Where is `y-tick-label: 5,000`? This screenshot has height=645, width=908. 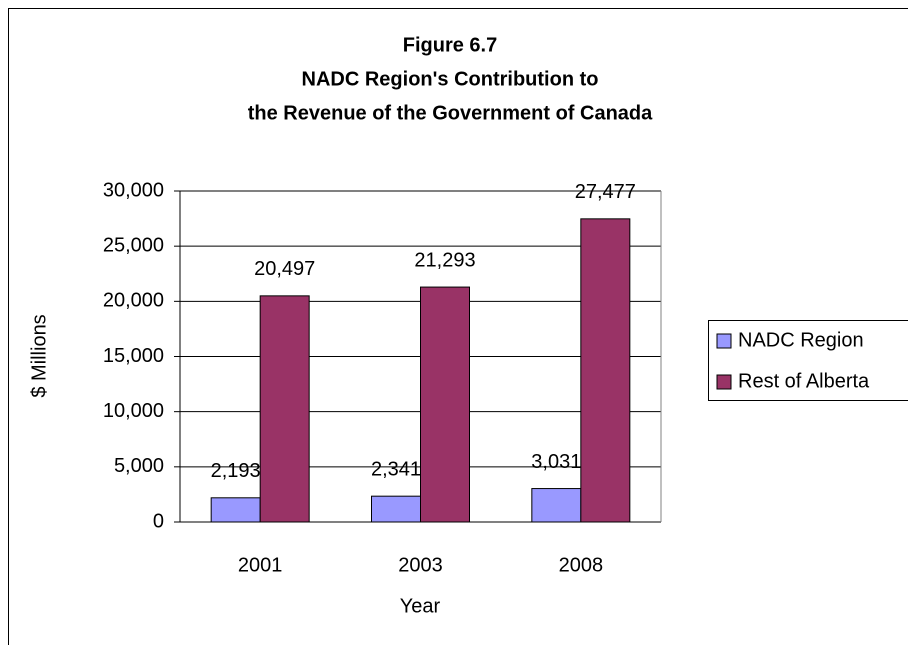 y-tick-label: 5,000 is located at coordinates (139, 466).